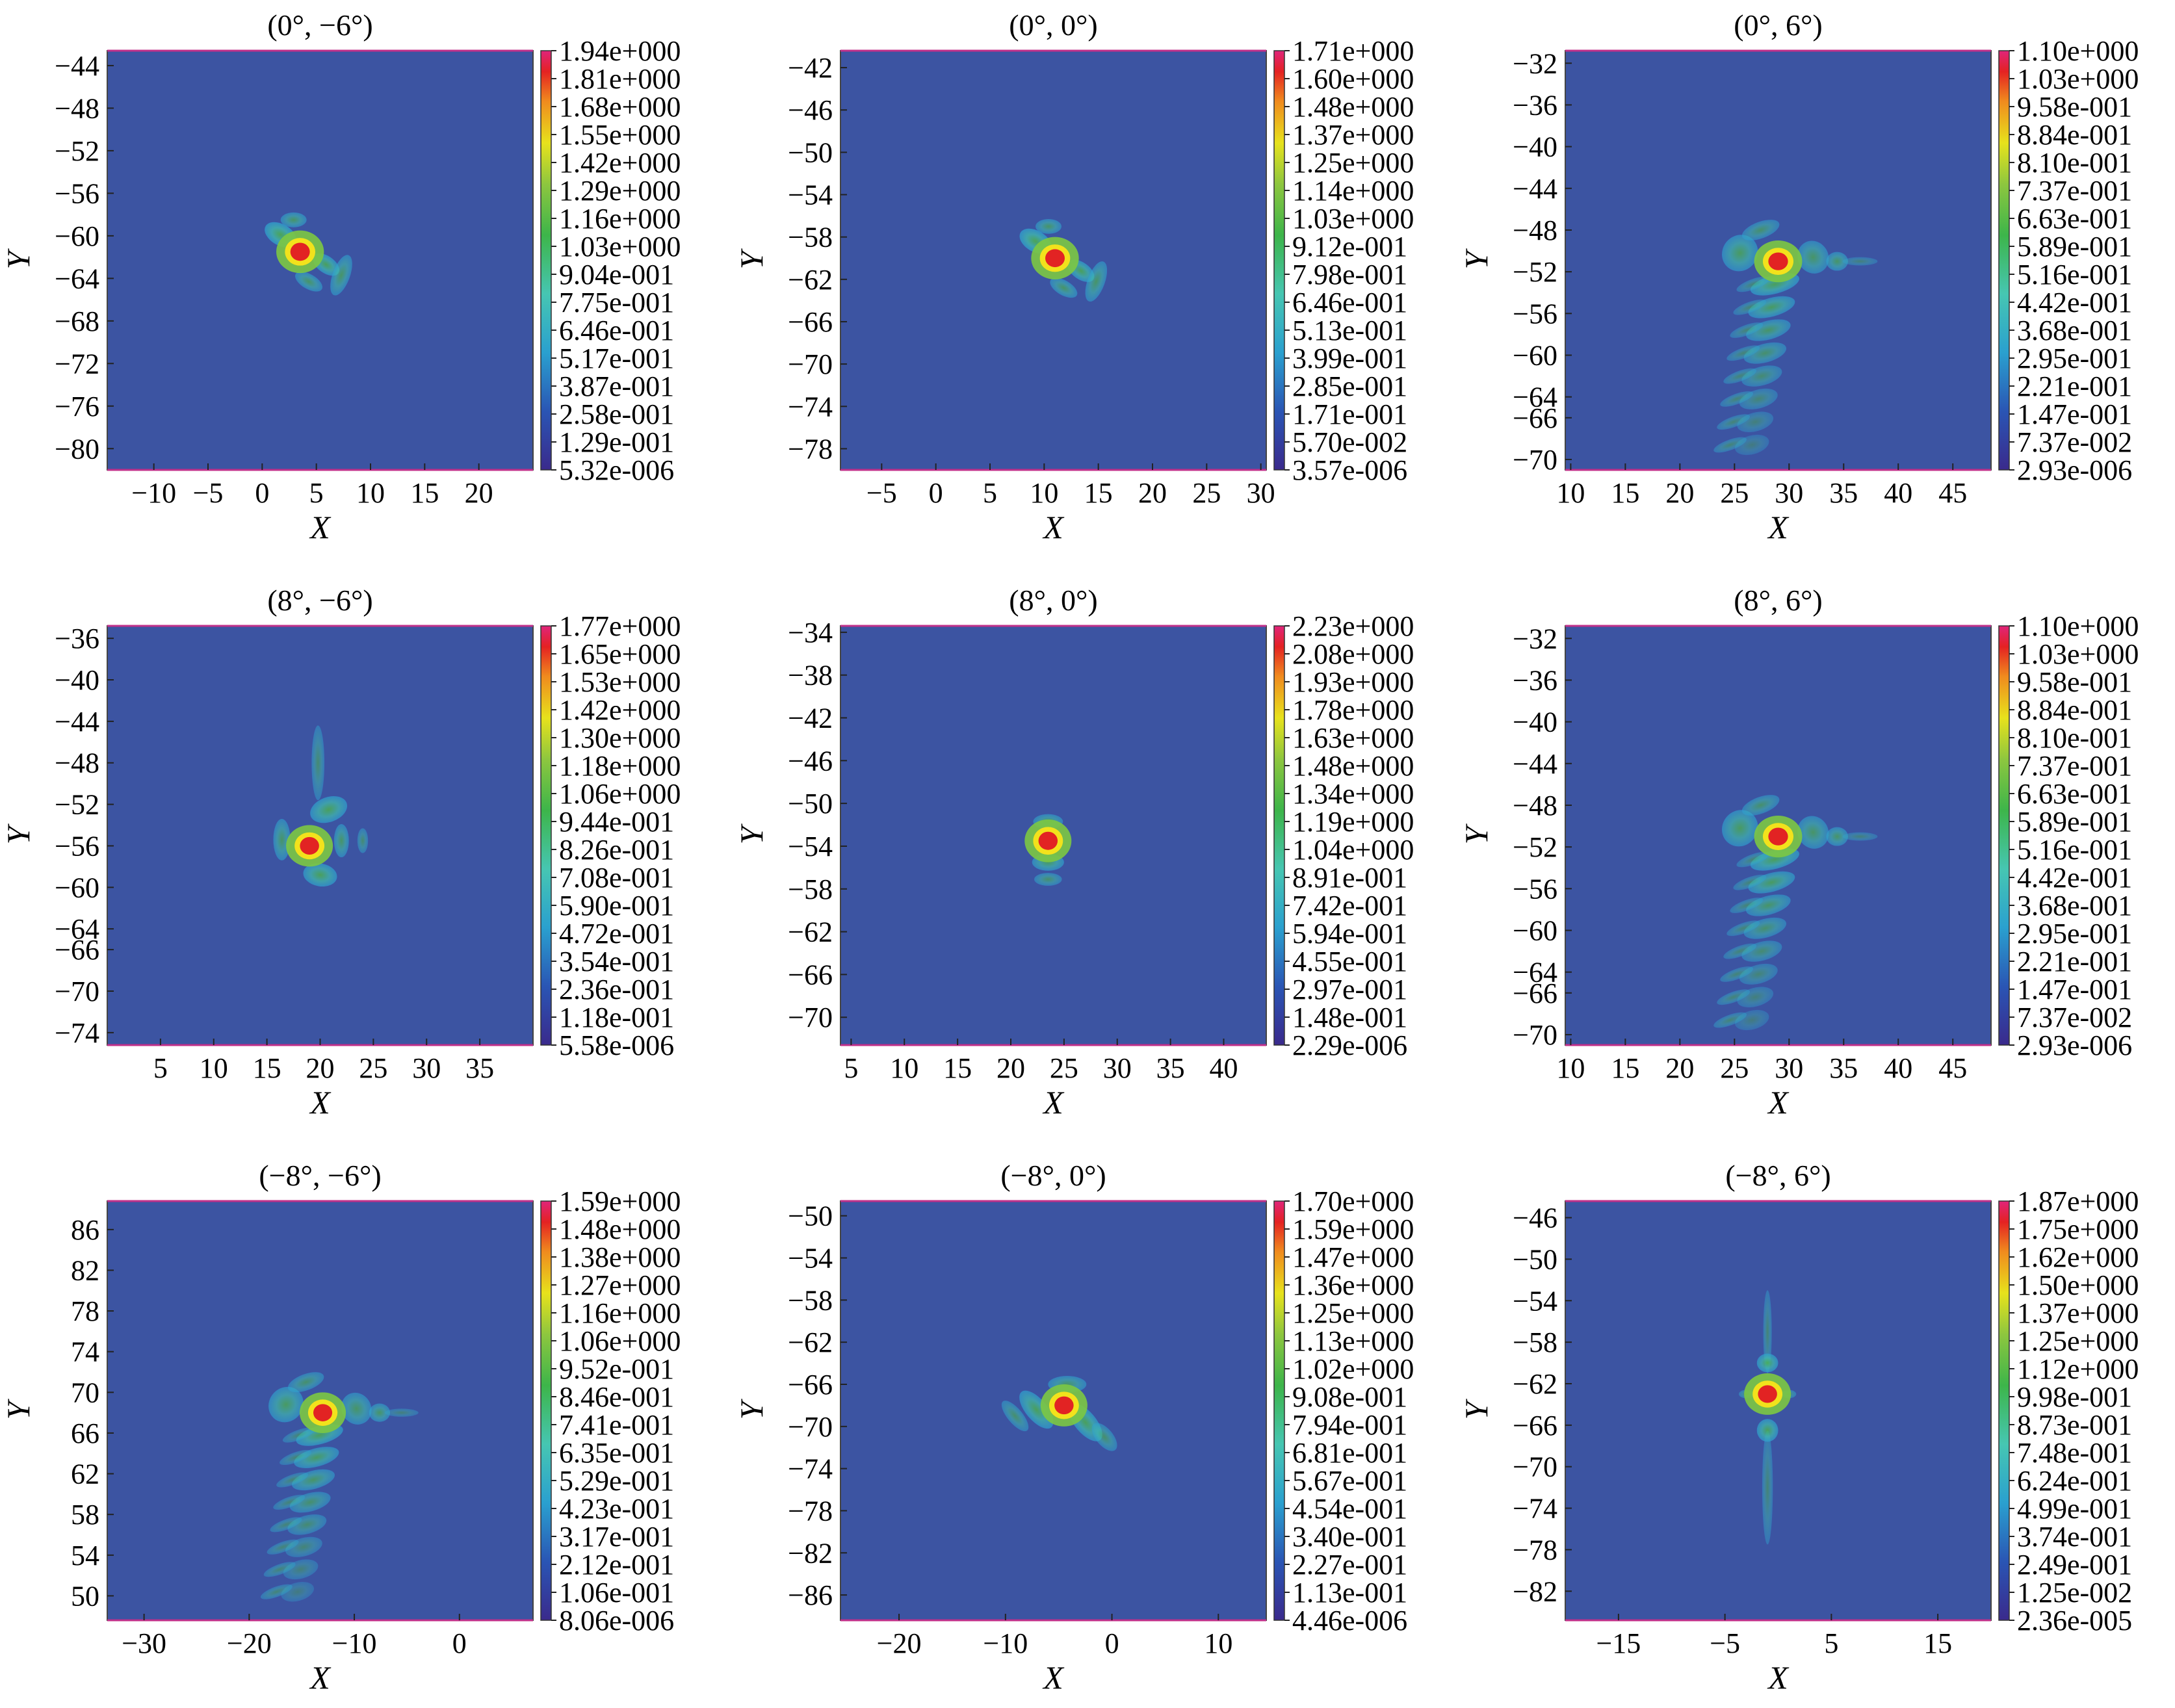 The width and height of the screenshot is (2175, 1708). Describe the element at coordinates (620, 710) in the screenshot. I see `colorbar-label: 1.42e+000` at that location.